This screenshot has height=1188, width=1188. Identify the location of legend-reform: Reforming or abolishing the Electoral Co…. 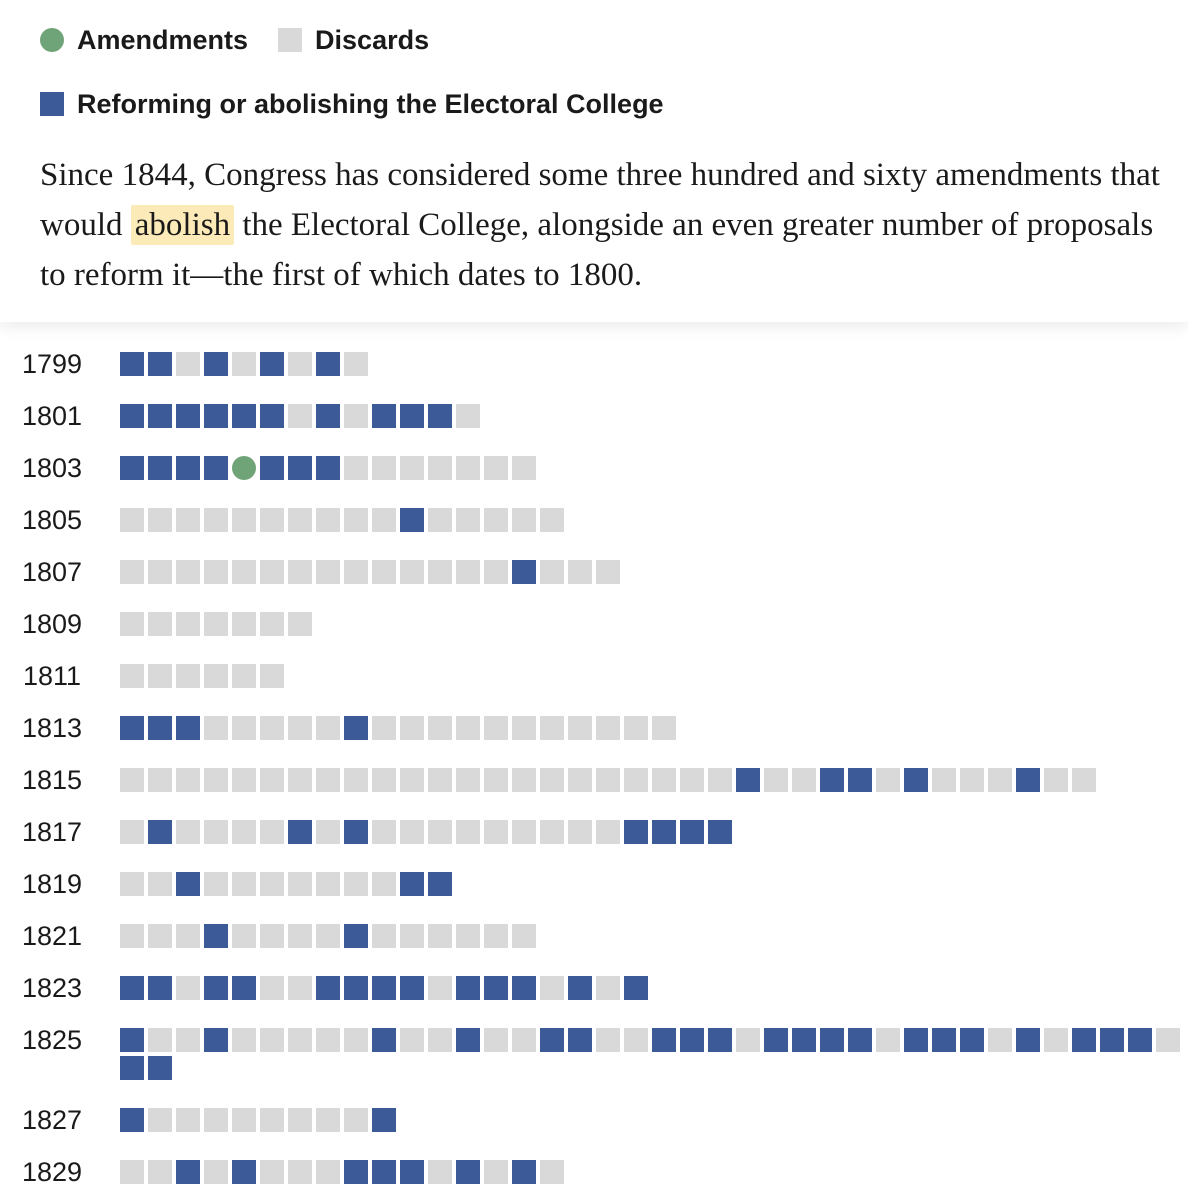
(352, 104).